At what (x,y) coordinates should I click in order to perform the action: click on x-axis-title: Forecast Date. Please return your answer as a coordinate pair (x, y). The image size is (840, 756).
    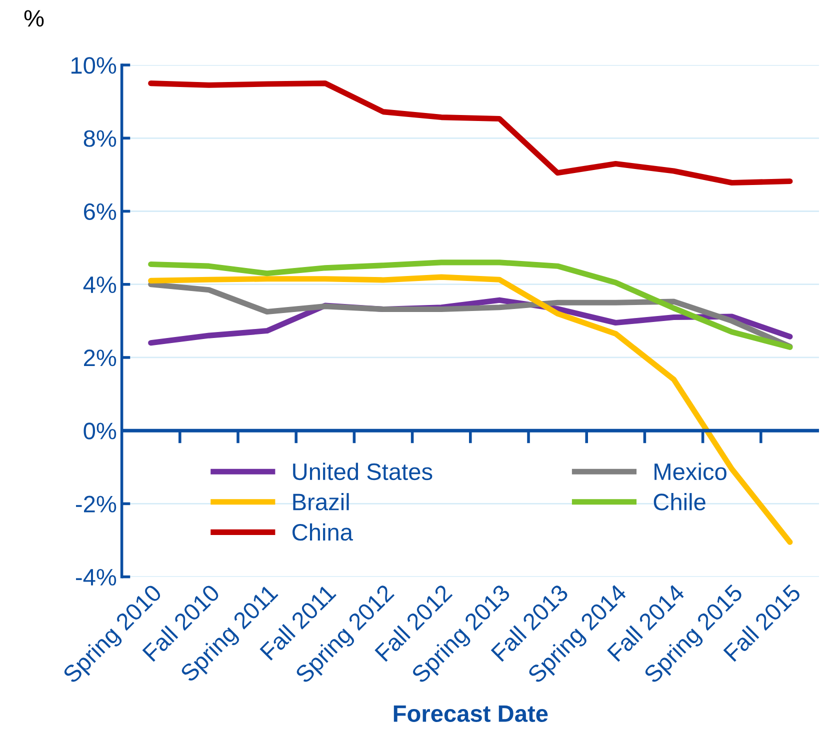
    Looking at the image, I should click on (471, 714).